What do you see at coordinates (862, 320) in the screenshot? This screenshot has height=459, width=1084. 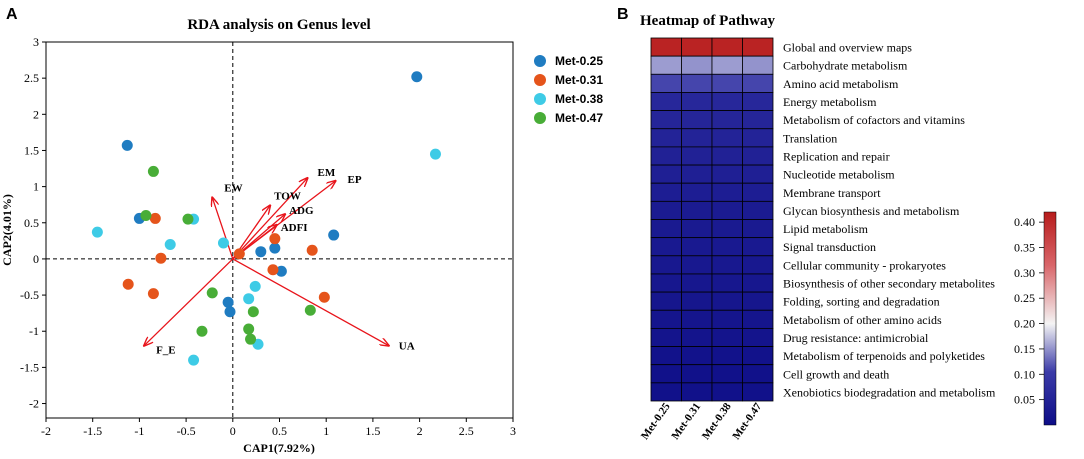 I see `heatmap-row-label: Metabolism of other amino acids` at bounding box center [862, 320].